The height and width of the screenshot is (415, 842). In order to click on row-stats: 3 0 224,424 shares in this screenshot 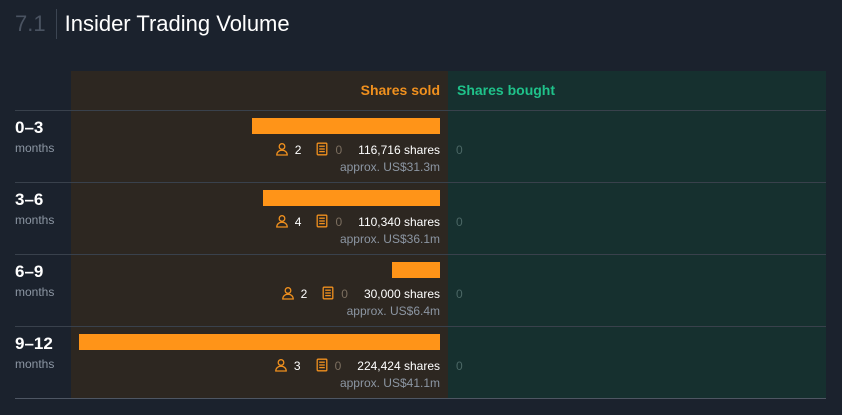, I will do `click(357, 366)`.